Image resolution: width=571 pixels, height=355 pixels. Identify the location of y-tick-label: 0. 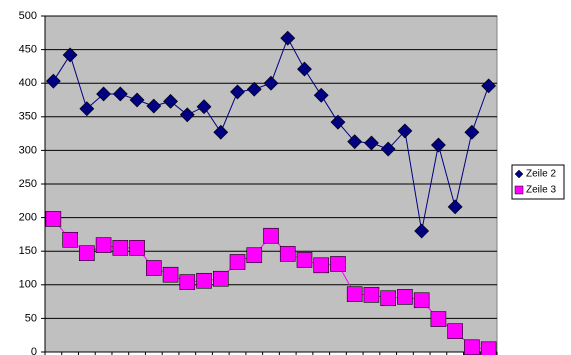
(34, 350).